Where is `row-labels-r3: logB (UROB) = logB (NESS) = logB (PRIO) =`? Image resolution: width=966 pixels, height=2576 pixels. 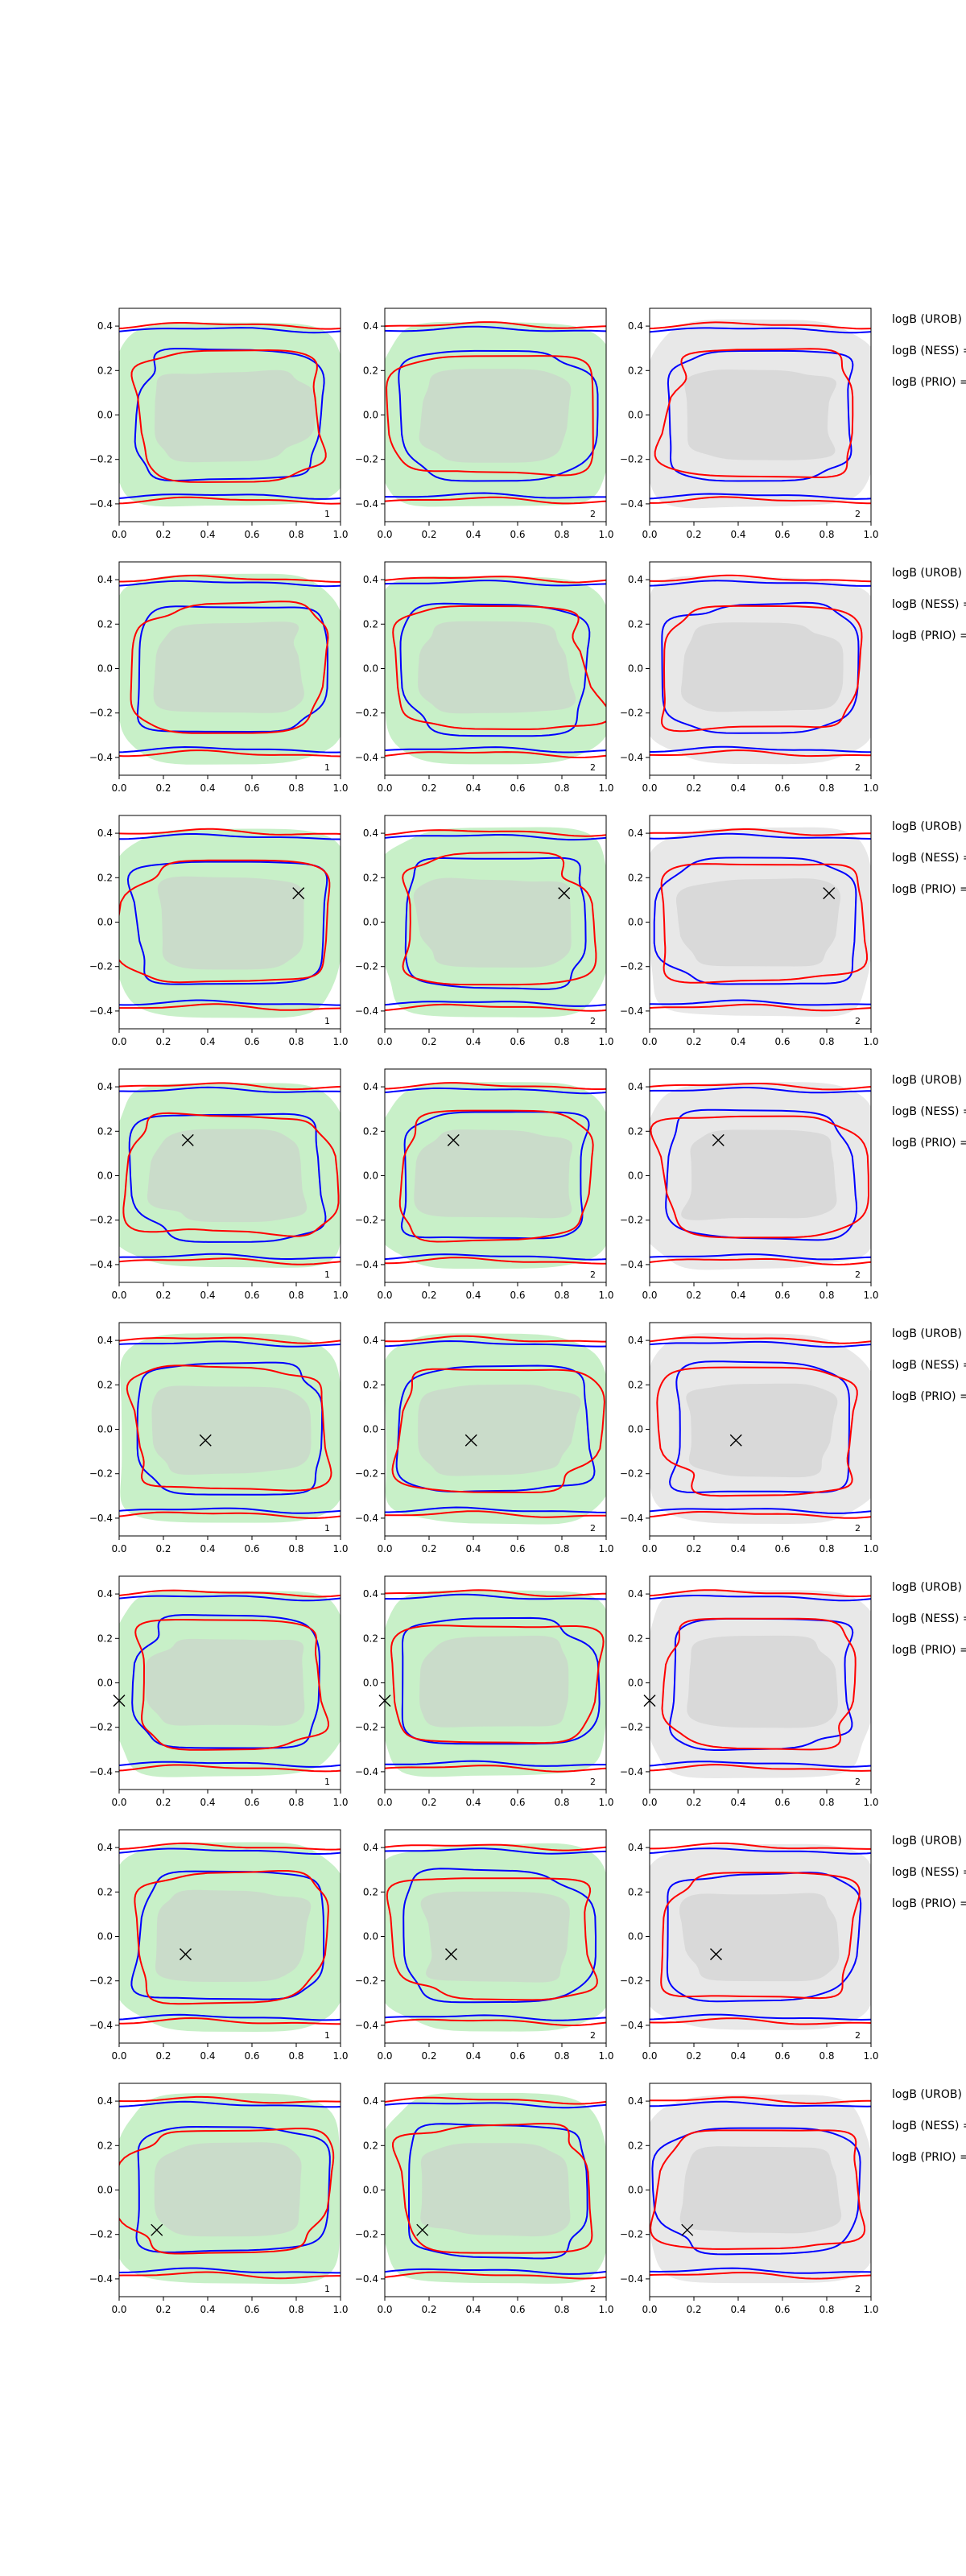 row-labels-r3: logB (UROB) = logB (NESS) = logB (PRIO) = is located at coordinates (929, 858).